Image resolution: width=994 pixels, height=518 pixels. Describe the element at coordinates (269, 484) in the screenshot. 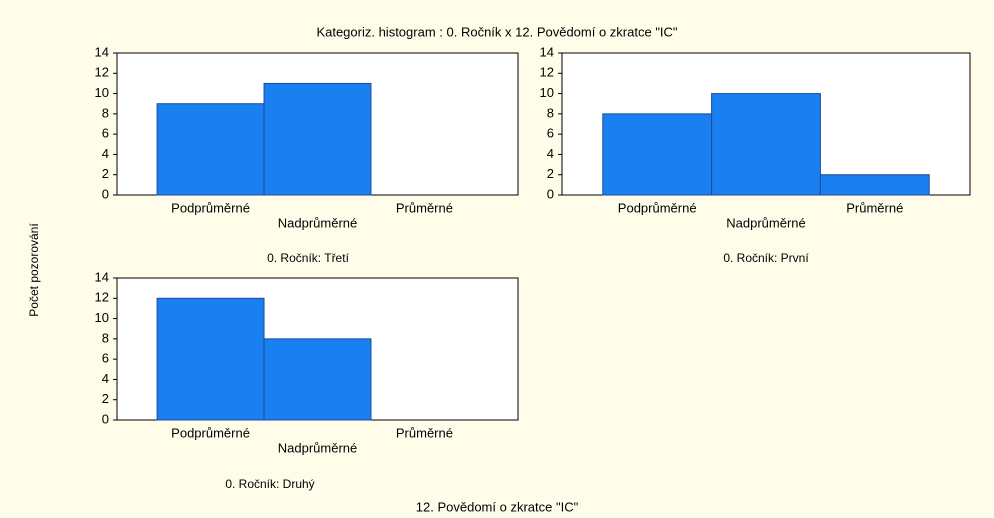

I see `panel-label: 0. Ročník: Druhý` at that location.